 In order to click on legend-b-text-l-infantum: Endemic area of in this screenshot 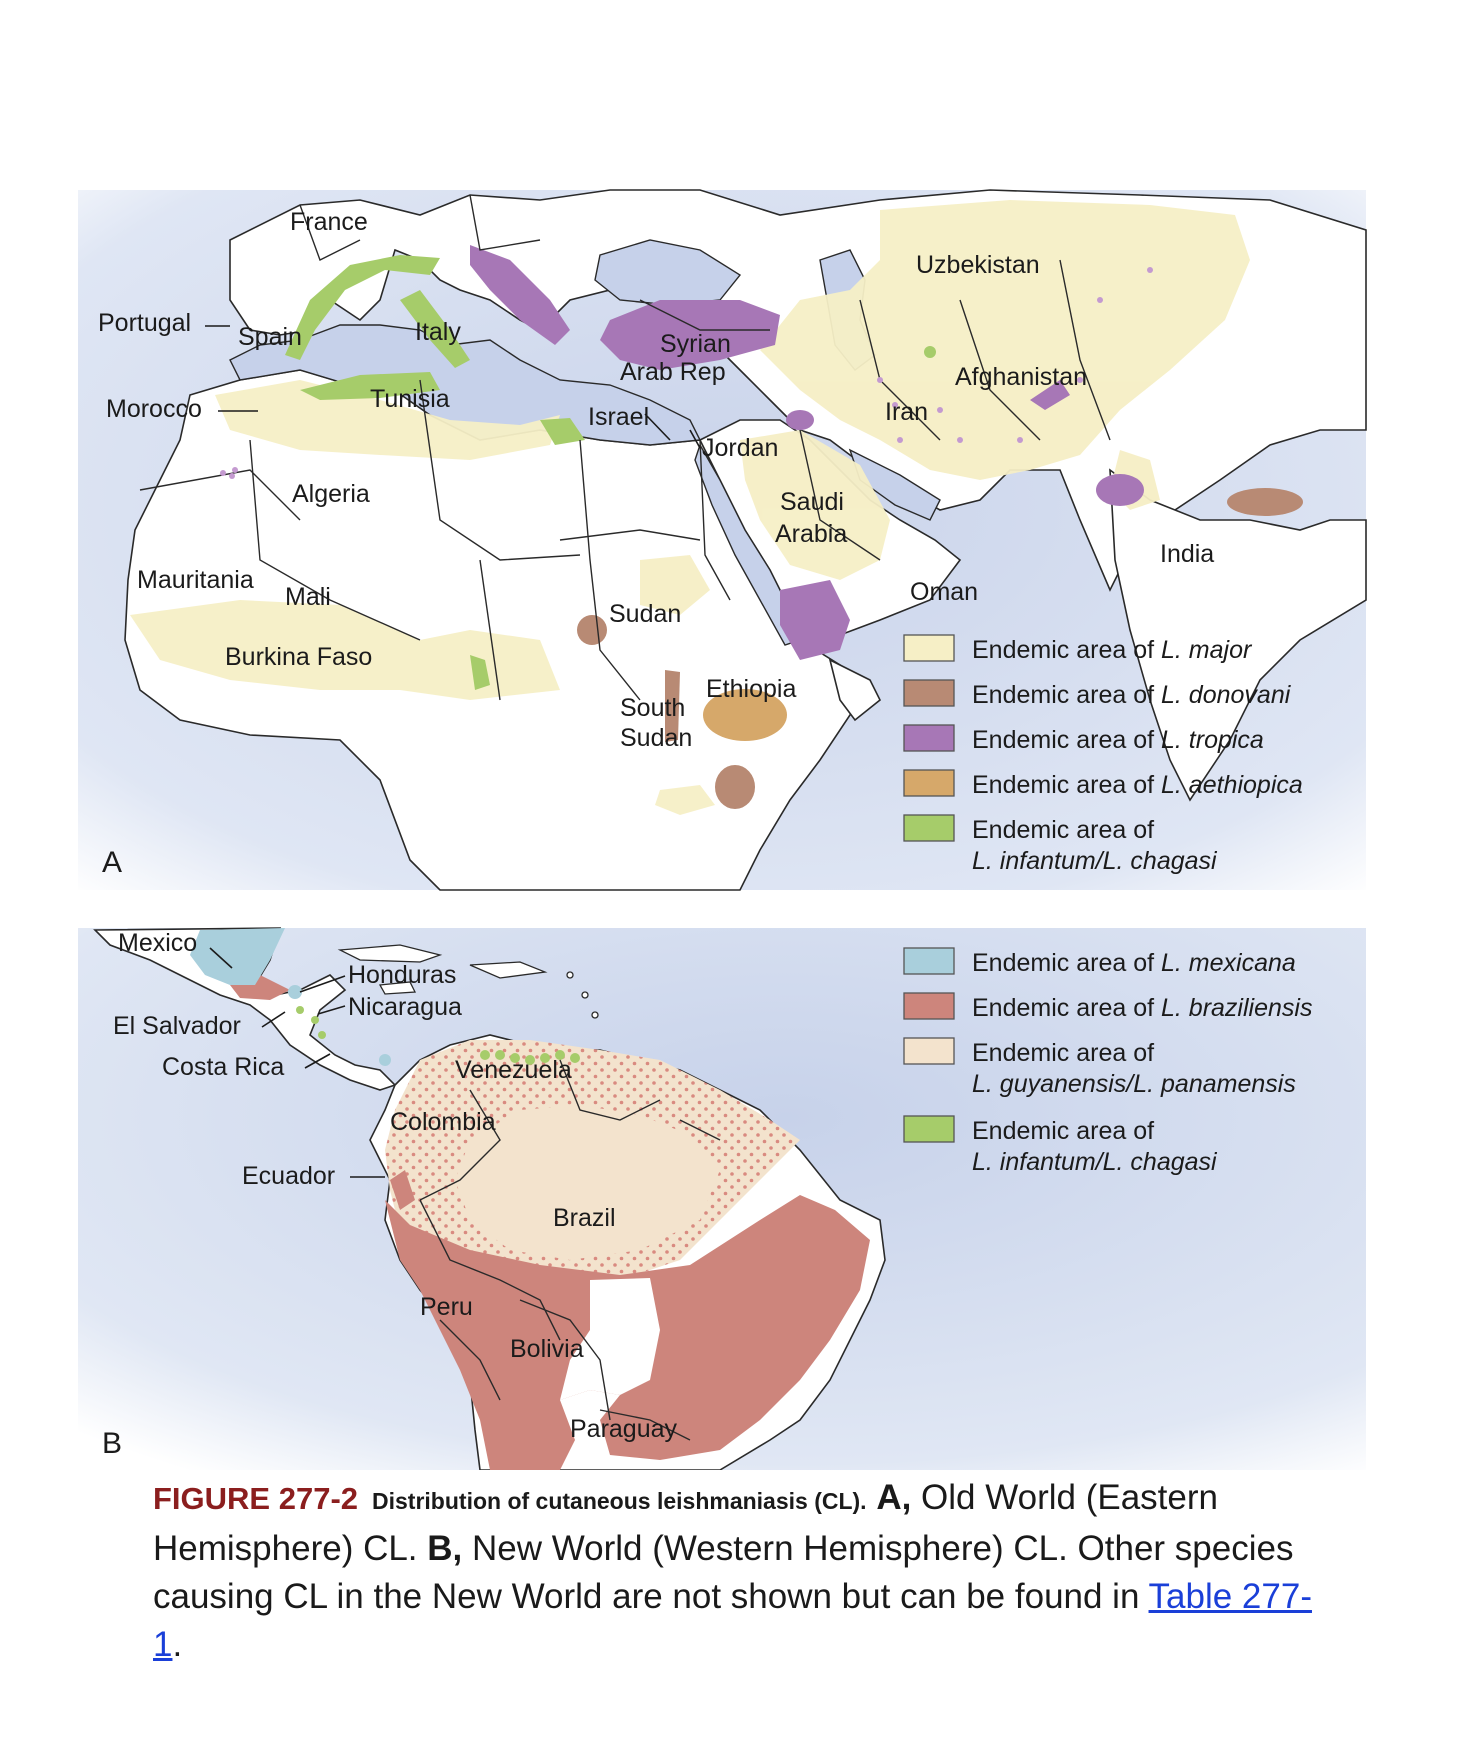, I will do `click(1063, 1131)`.